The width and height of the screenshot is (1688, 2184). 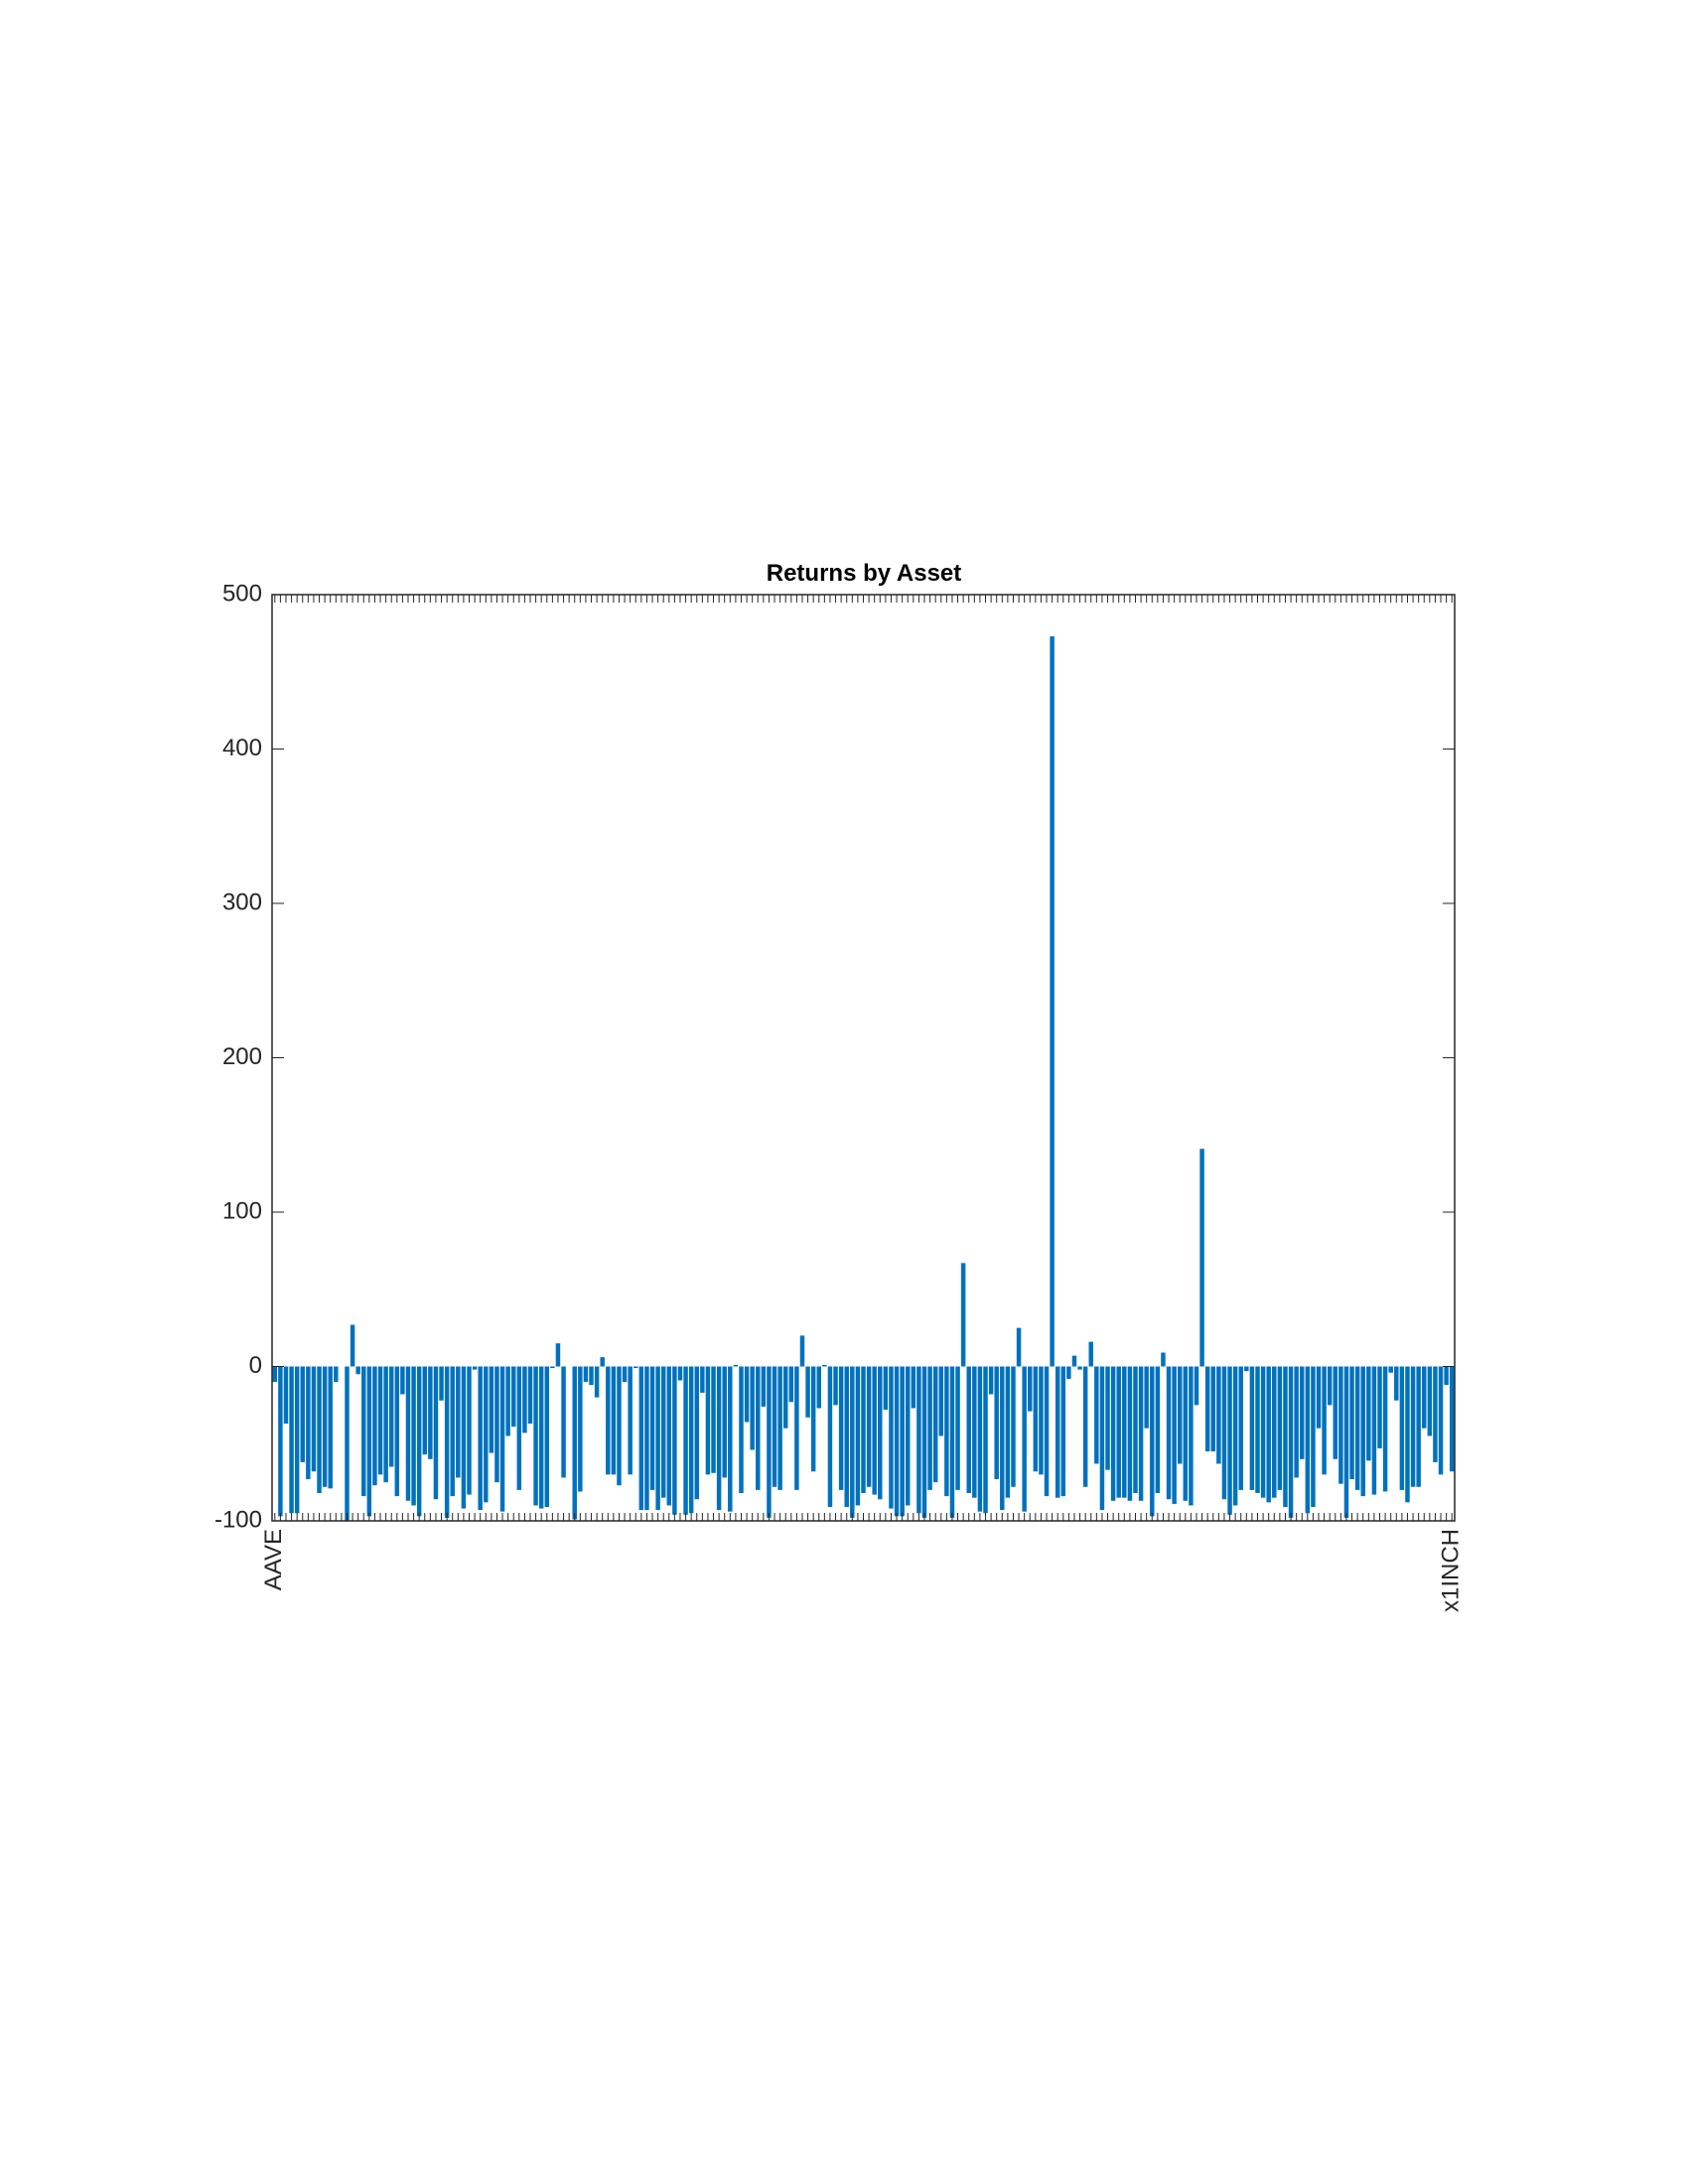 I want to click on x-tick-label: x1INCH, so click(x=1451, y=1570).